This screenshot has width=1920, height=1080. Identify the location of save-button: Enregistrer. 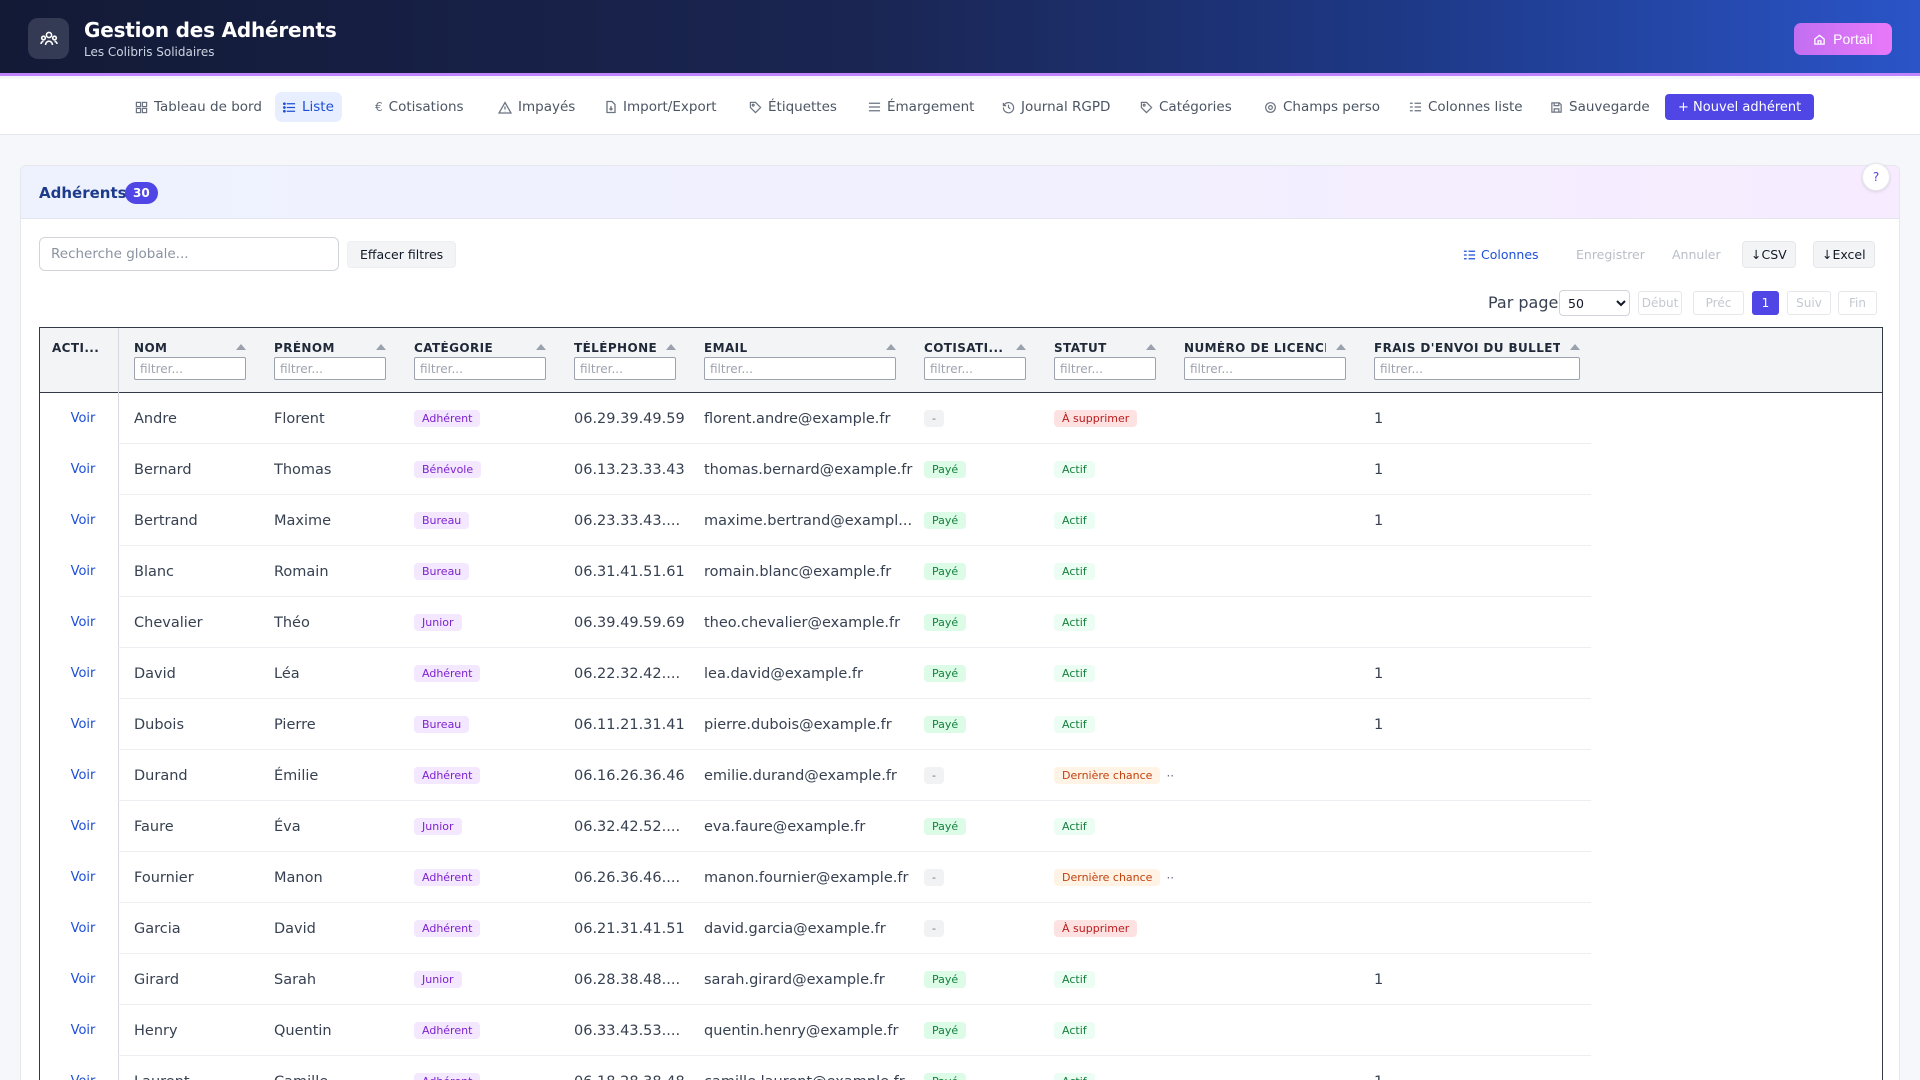
(1610, 254).